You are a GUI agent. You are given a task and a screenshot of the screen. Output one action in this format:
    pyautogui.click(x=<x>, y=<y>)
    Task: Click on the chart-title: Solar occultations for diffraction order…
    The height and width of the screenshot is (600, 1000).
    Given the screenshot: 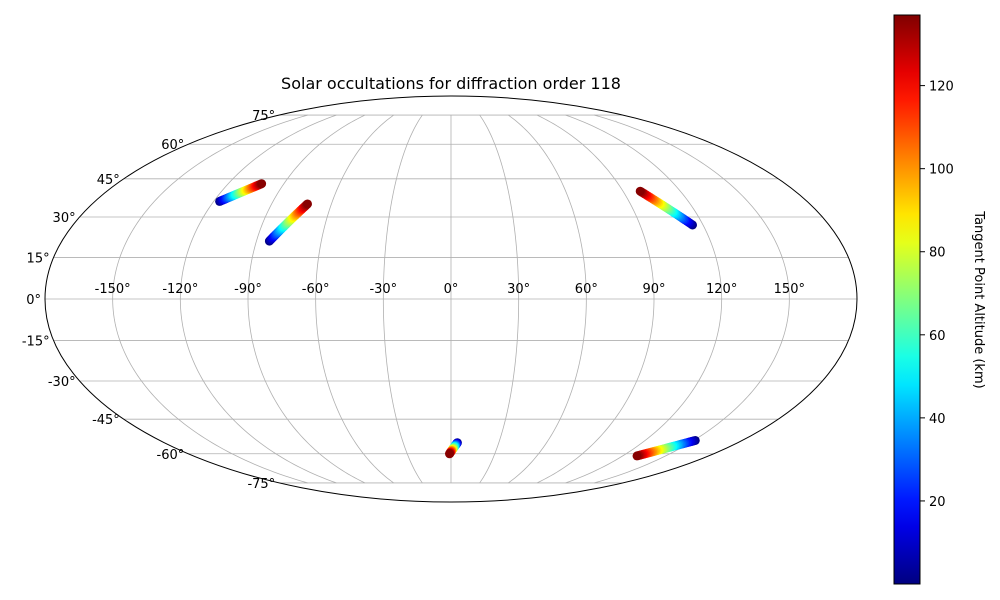 What is the action you would take?
    pyautogui.click(x=451, y=83)
    